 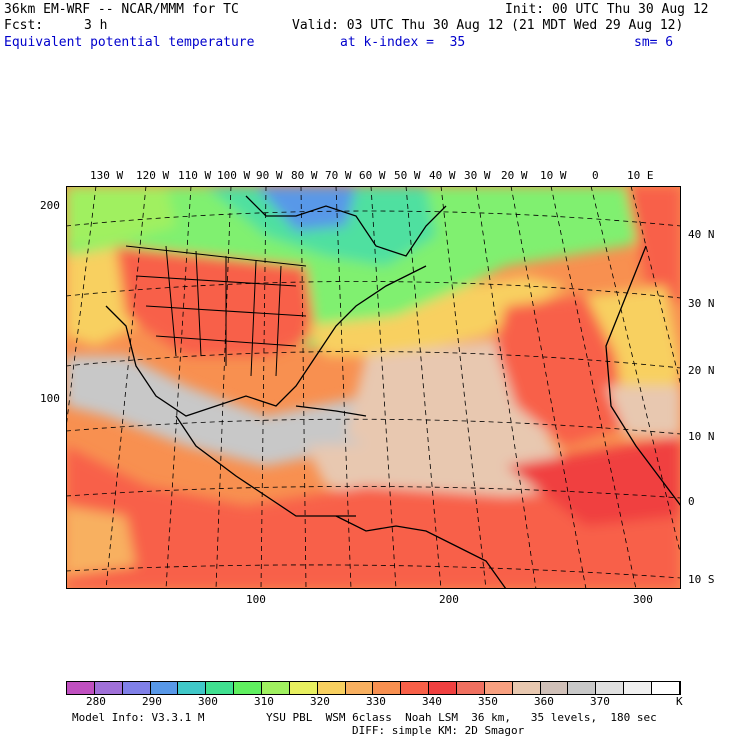 I want to click on colorbar, so click(x=373, y=688).